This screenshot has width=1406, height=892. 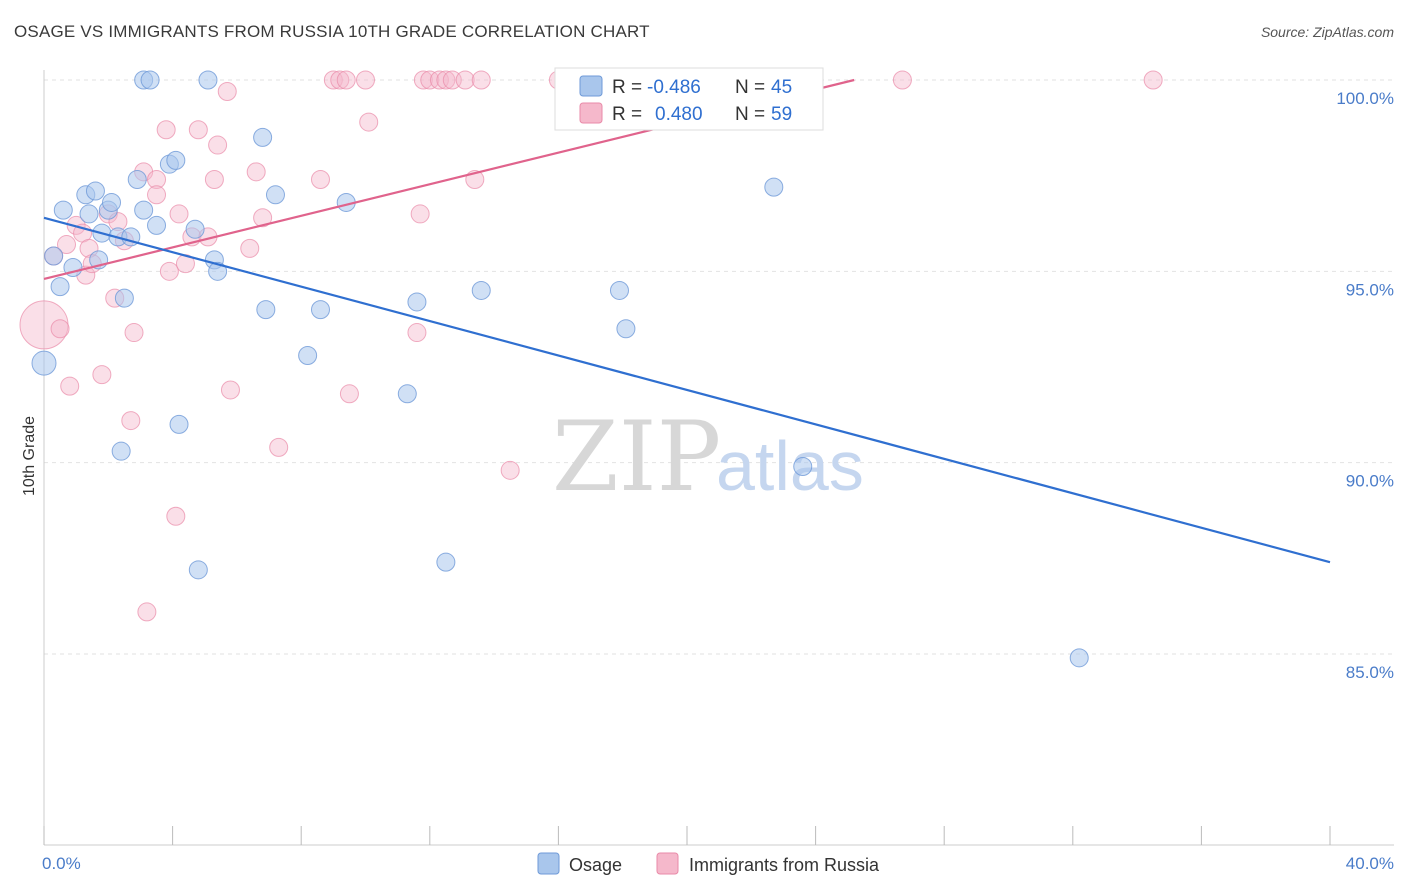 I want to click on x-tick-label: 0.0%, so click(x=61, y=863).